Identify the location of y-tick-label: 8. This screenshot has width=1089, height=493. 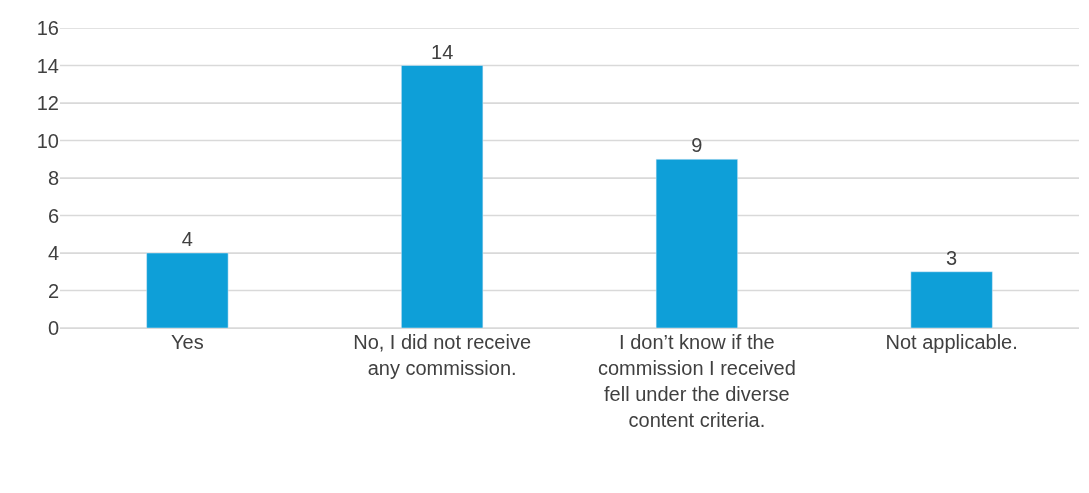
(53, 178).